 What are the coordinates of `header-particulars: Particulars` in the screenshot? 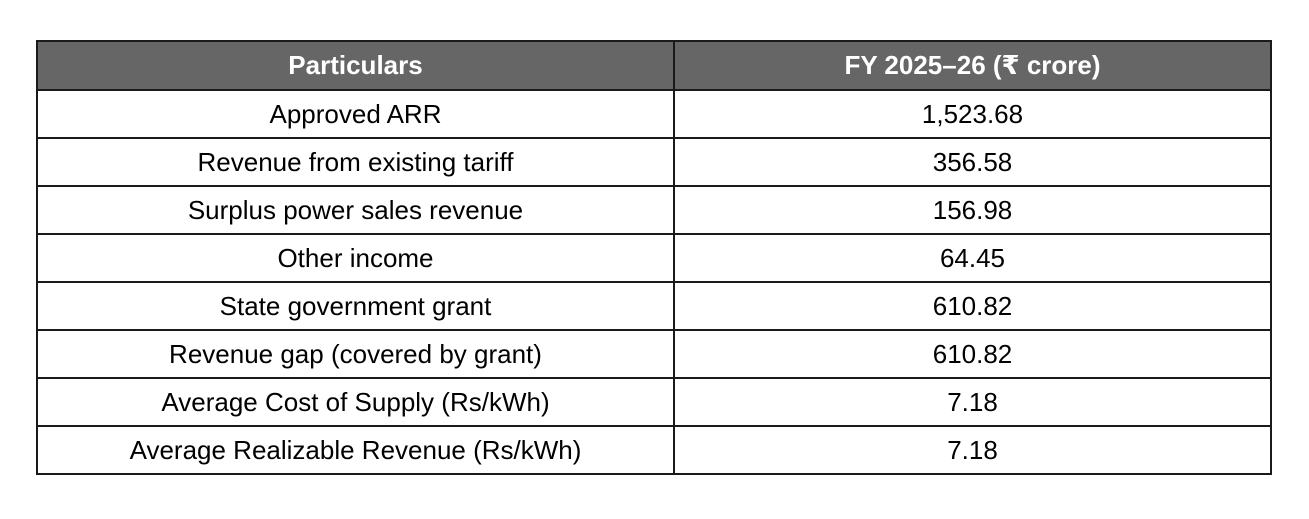 It's located at (355, 65).